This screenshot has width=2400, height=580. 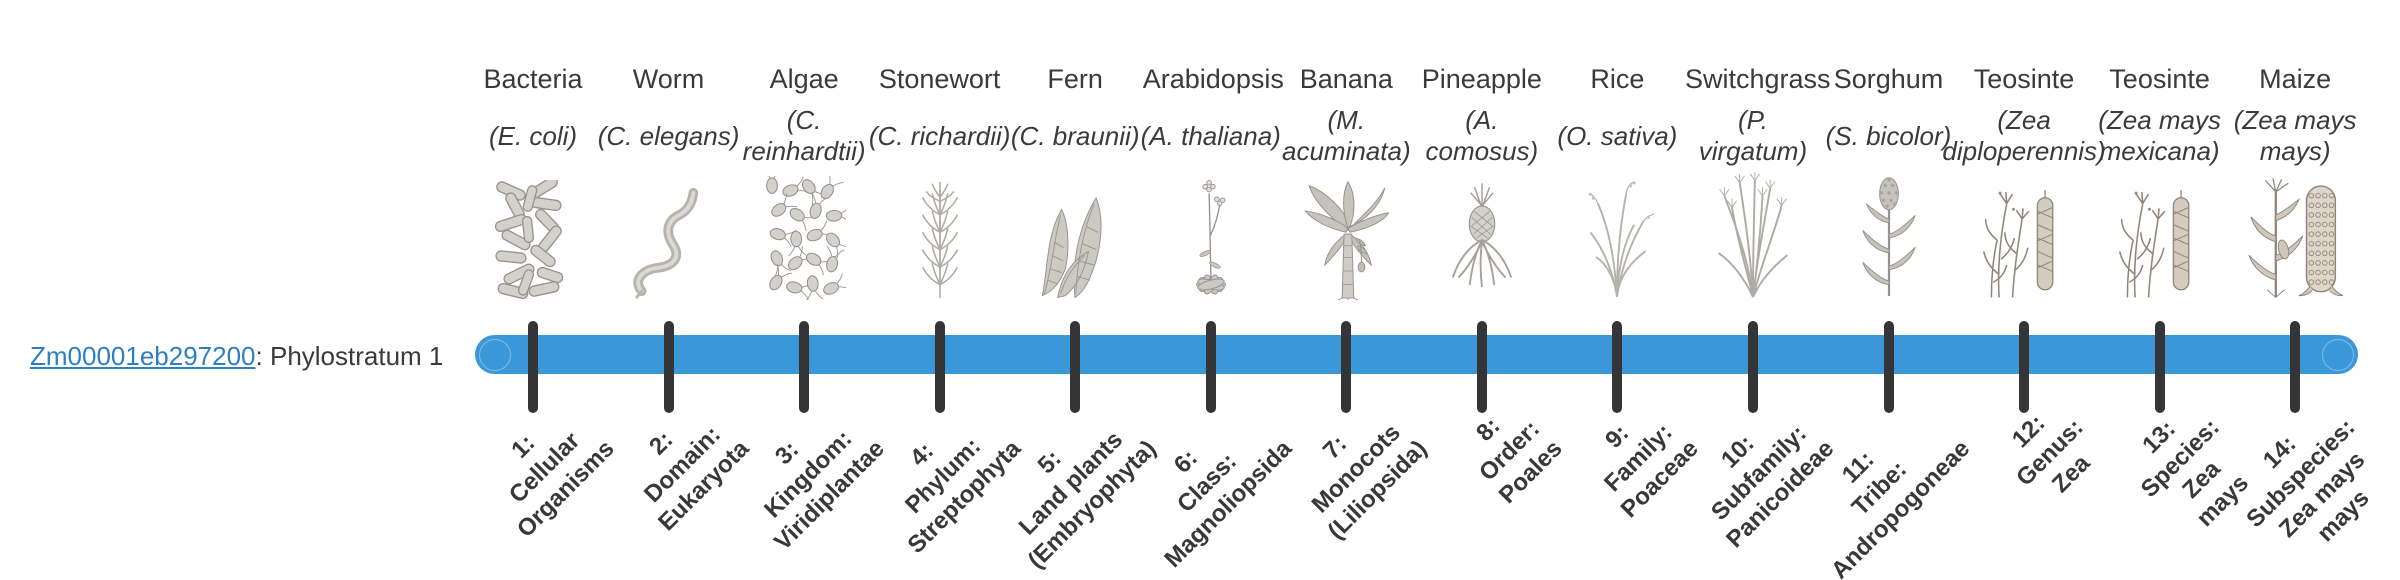 I want to click on scientific-name-line: (C., so click(x=804, y=120).